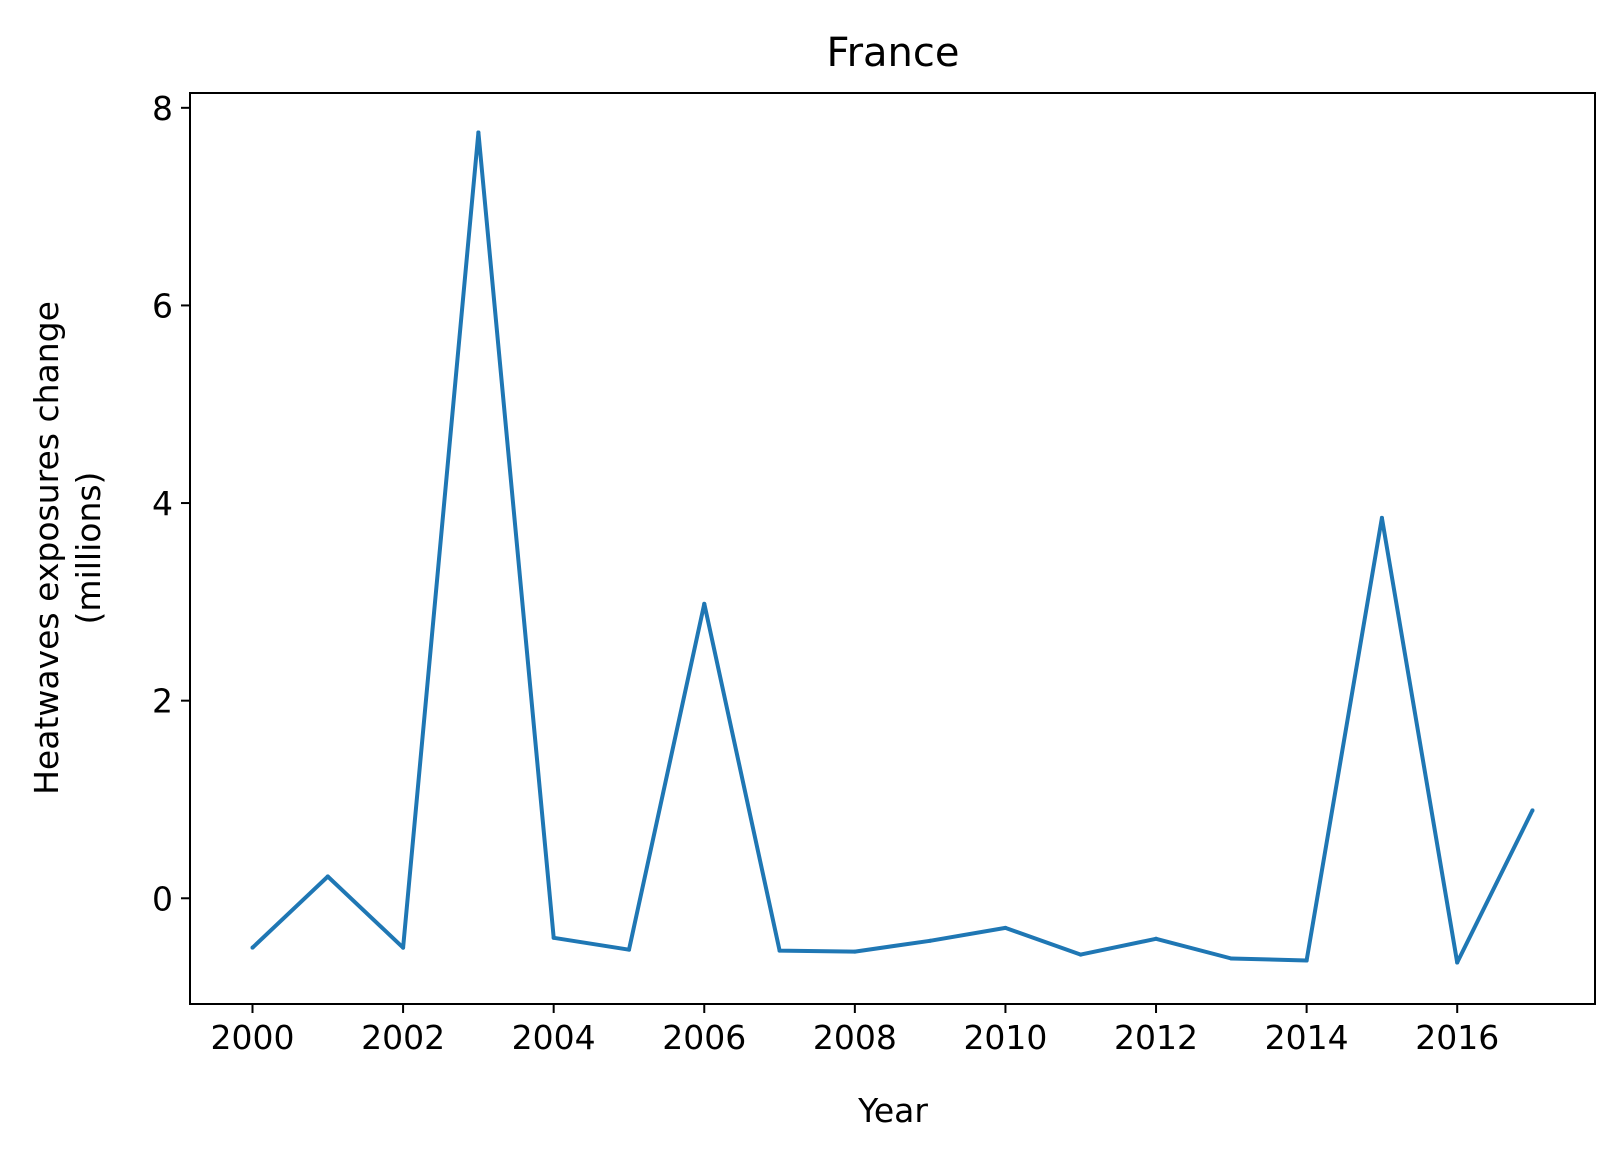 This screenshot has height=1154, width=1617. What do you see at coordinates (855, 1037) in the screenshot?
I see `x-tick-label: 2008` at bounding box center [855, 1037].